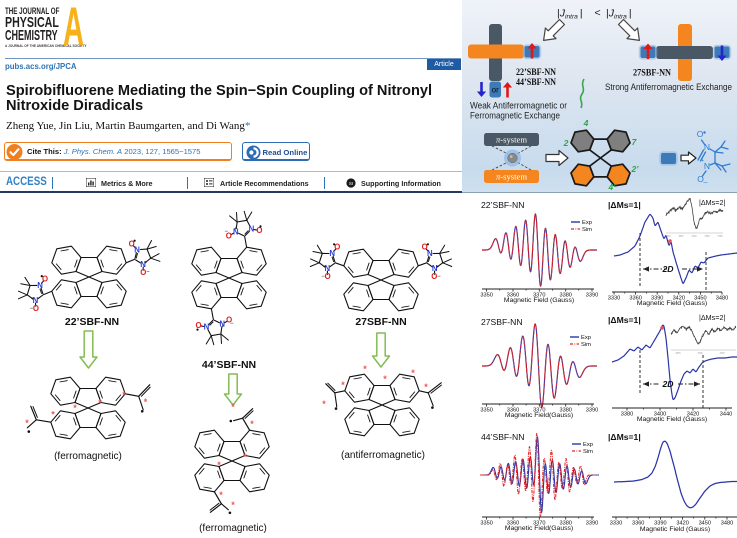  Describe the element at coordinates (726, 415) in the screenshot. I see `svg-text: 3440` at that location.